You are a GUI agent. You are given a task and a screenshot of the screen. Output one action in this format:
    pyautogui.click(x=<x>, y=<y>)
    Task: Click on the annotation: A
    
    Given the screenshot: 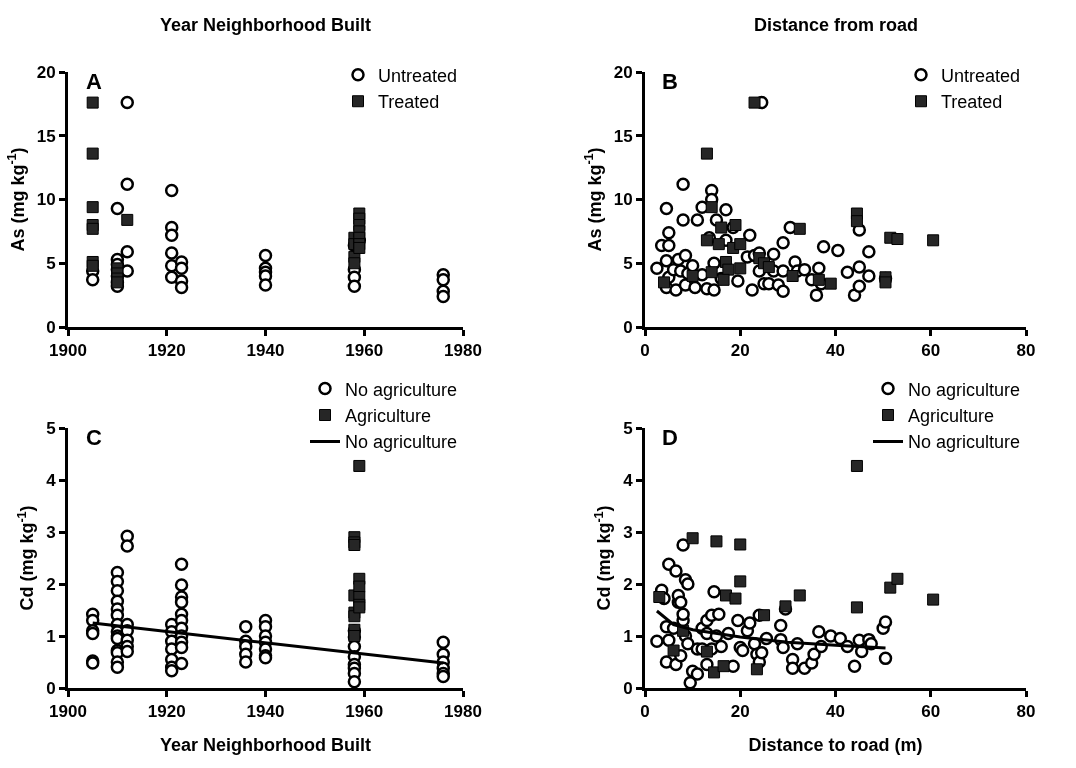 What is the action you would take?
    pyautogui.click(x=94, y=81)
    